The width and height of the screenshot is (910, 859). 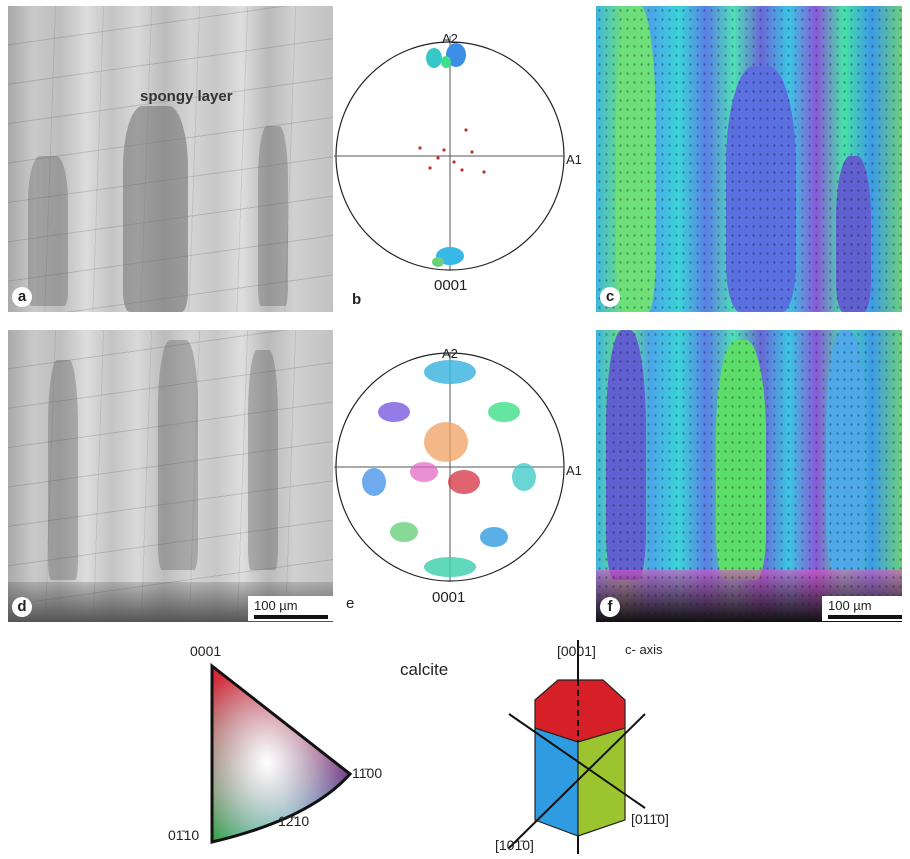 What do you see at coordinates (644, 649) in the screenshot?
I see `crystal-label-c-axis: c- axis` at bounding box center [644, 649].